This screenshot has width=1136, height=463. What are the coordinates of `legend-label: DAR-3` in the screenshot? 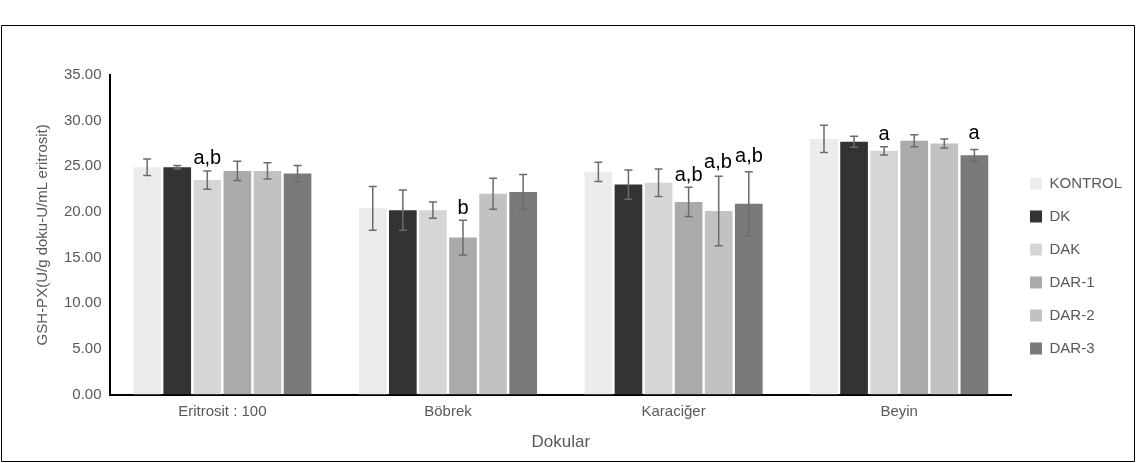 It's located at (1072, 347).